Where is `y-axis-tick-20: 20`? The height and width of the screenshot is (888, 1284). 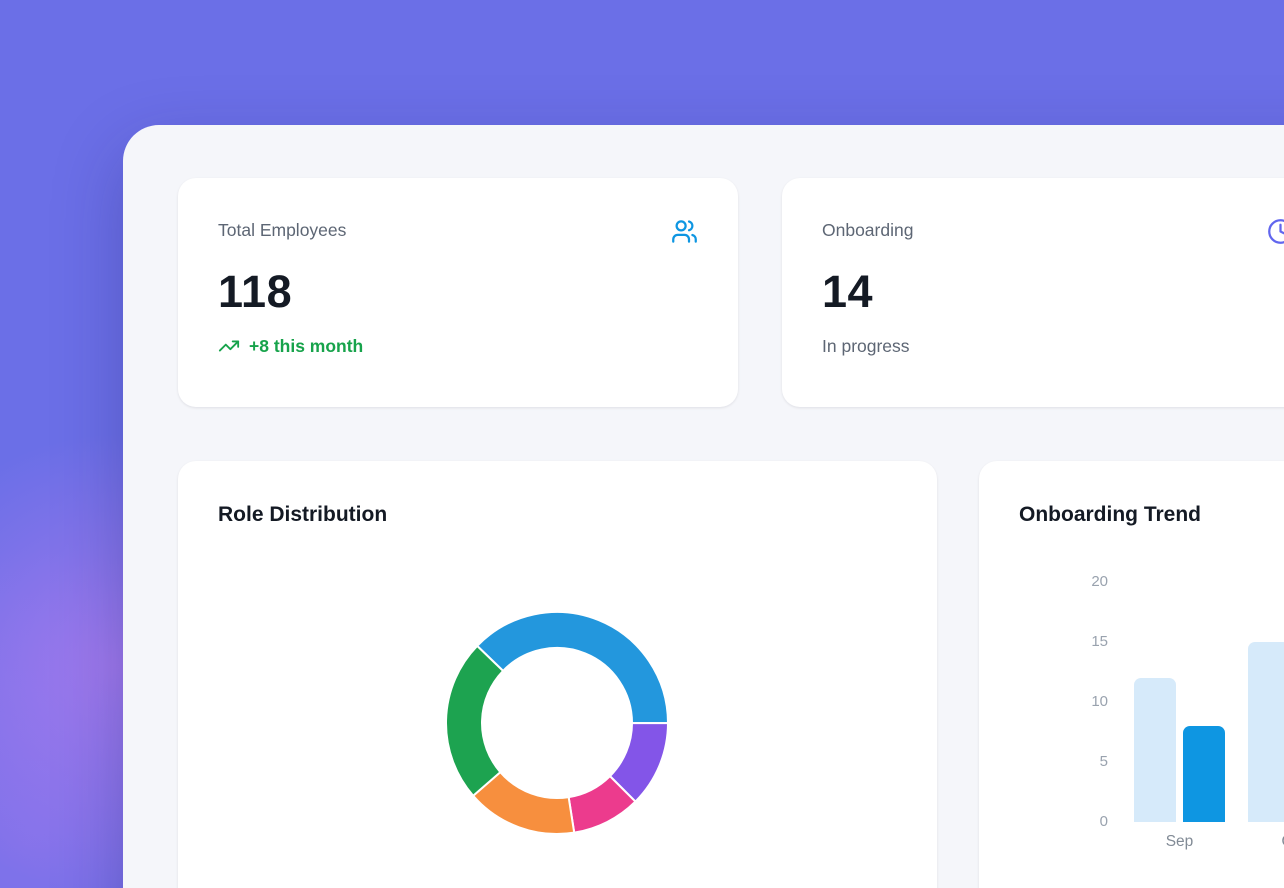 y-axis-tick-20: 20 is located at coordinates (1099, 581).